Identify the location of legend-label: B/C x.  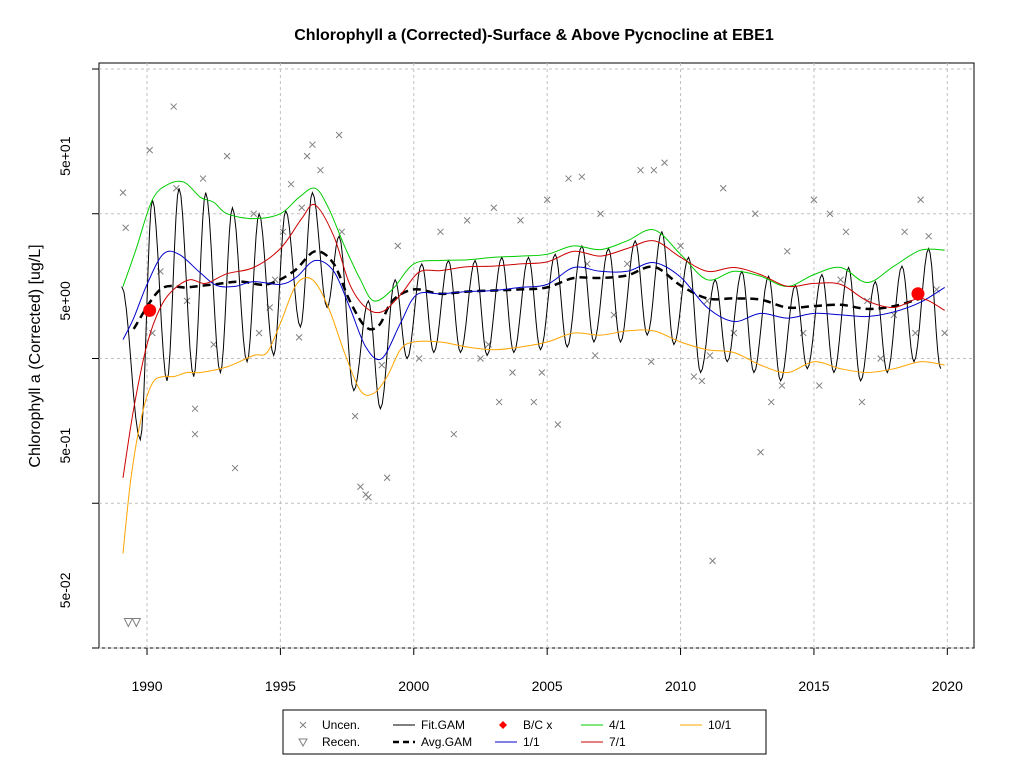
(537, 725).